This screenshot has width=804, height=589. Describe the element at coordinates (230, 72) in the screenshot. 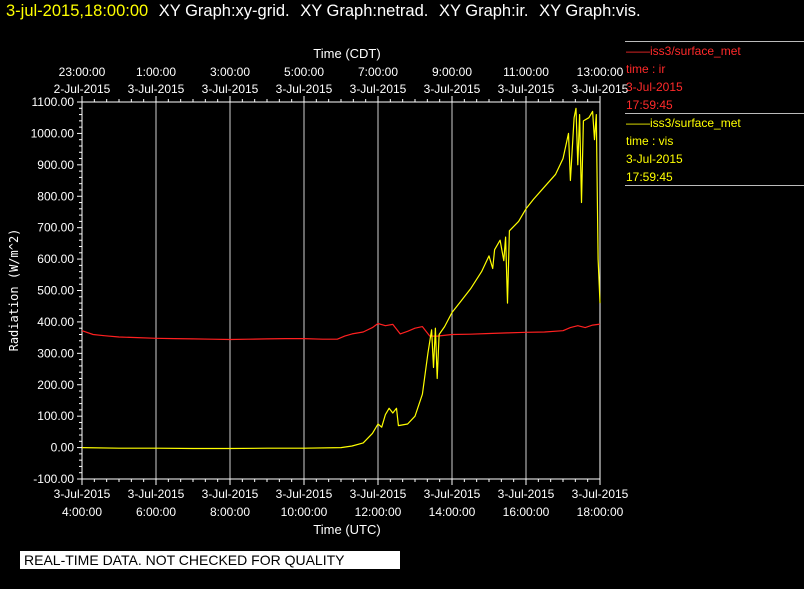

I see `x2-tick-label-time: 3:00:00` at that location.